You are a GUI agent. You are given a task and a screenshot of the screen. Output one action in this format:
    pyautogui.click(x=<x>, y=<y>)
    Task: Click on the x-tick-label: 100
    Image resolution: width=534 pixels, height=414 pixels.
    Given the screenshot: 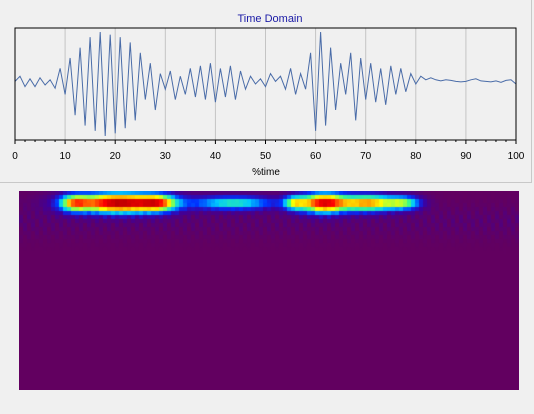 What is the action you would take?
    pyautogui.click(x=516, y=156)
    